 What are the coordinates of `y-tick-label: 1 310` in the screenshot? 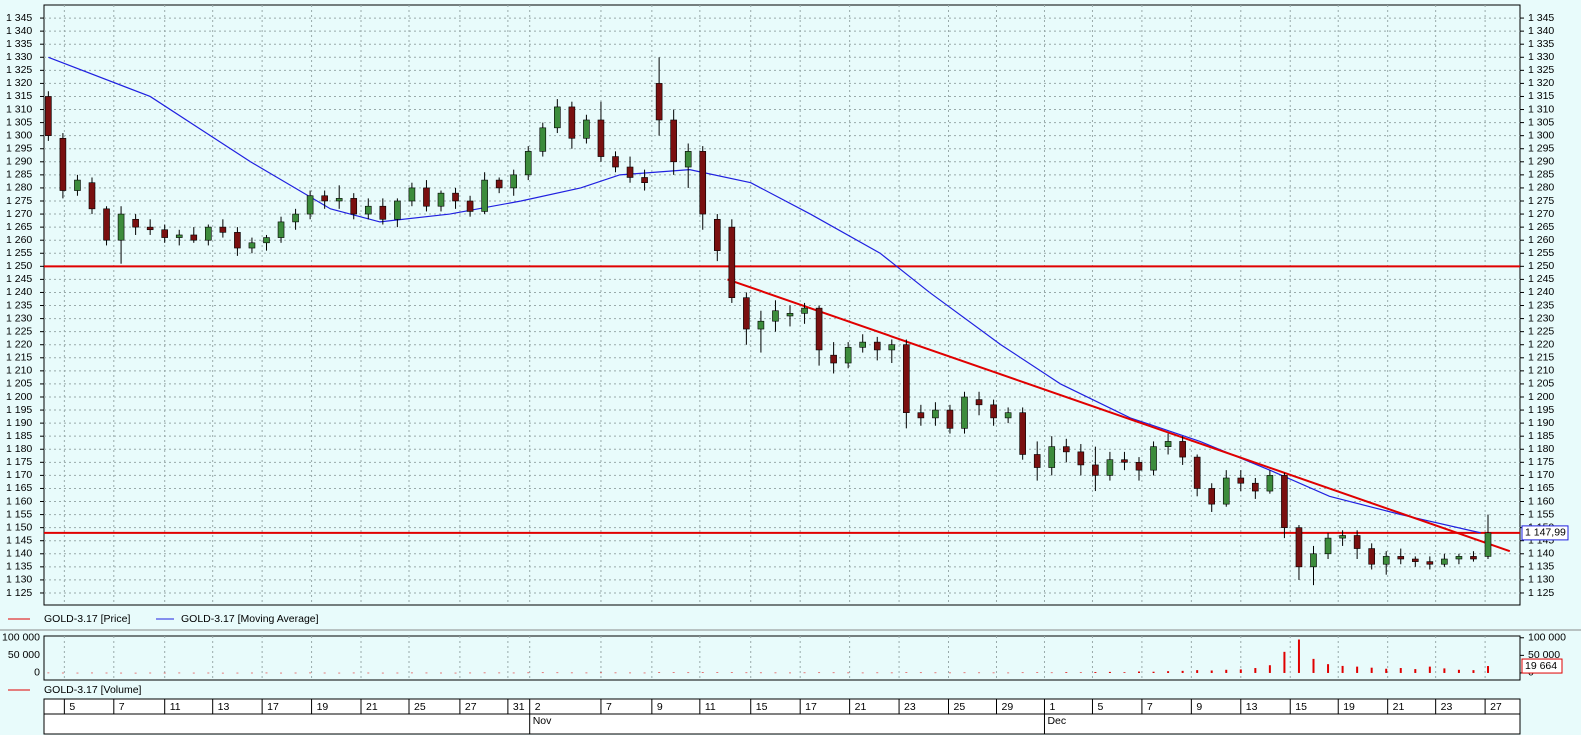 It's located at (19, 109).